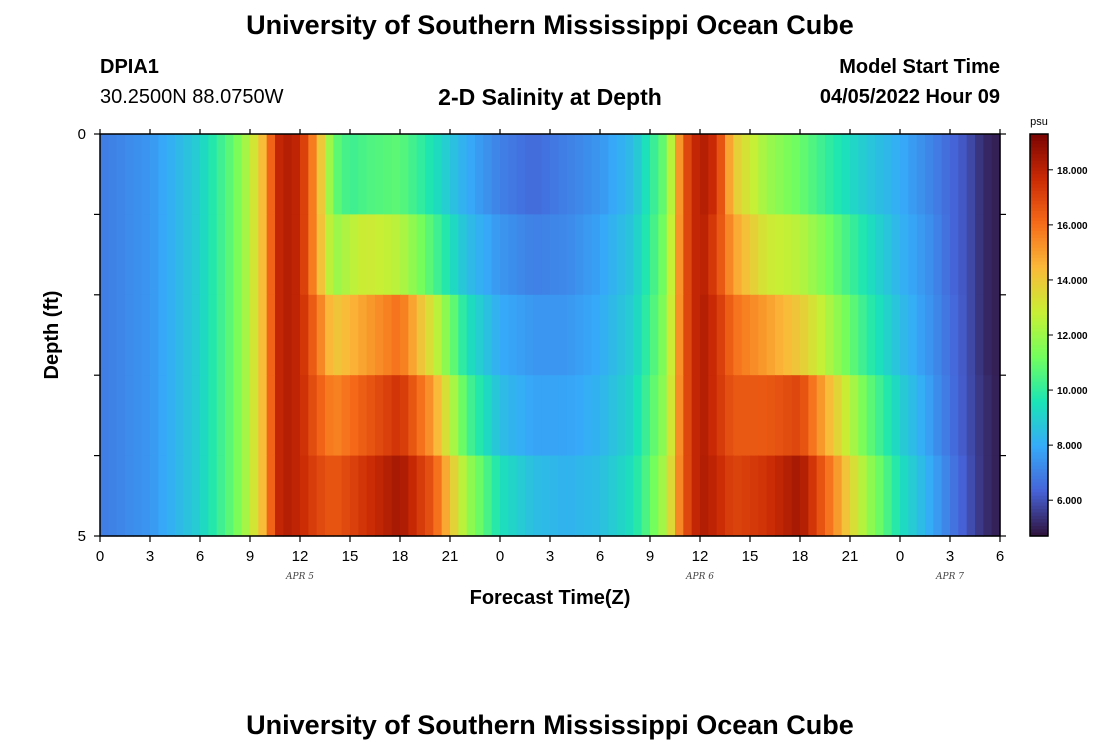  What do you see at coordinates (1039, 122) in the screenshot?
I see `colorbar-unit: psu` at bounding box center [1039, 122].